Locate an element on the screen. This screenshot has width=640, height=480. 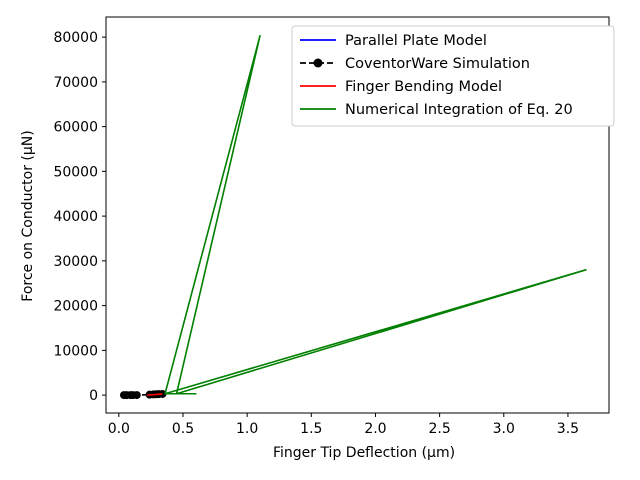
y-axis-title: Force on Conductor (μN) is located at coordinates (28, 215).